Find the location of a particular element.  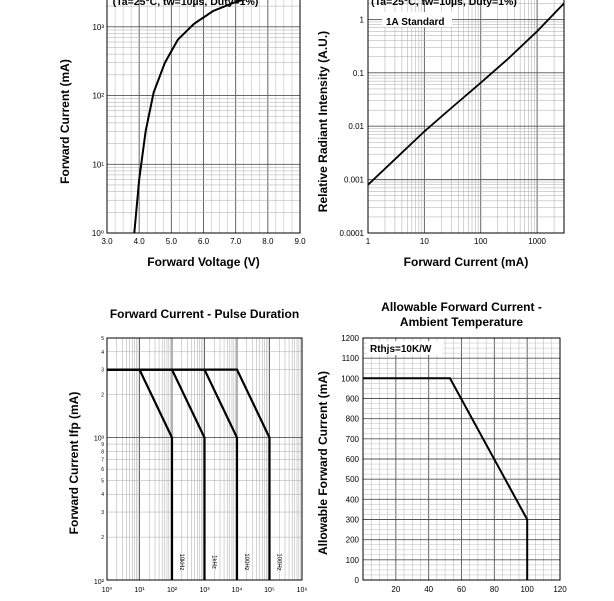

series-label: 1kHz is located at coordinates (214, 562).